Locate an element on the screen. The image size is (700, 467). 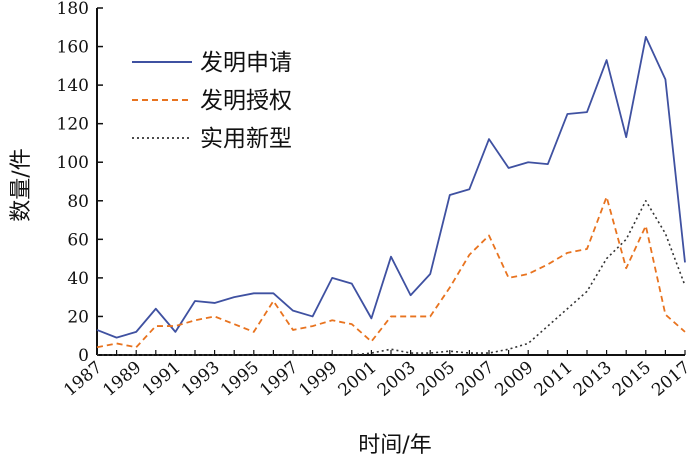
x-tick-label: 1989 is located at coordinates (122, 379).